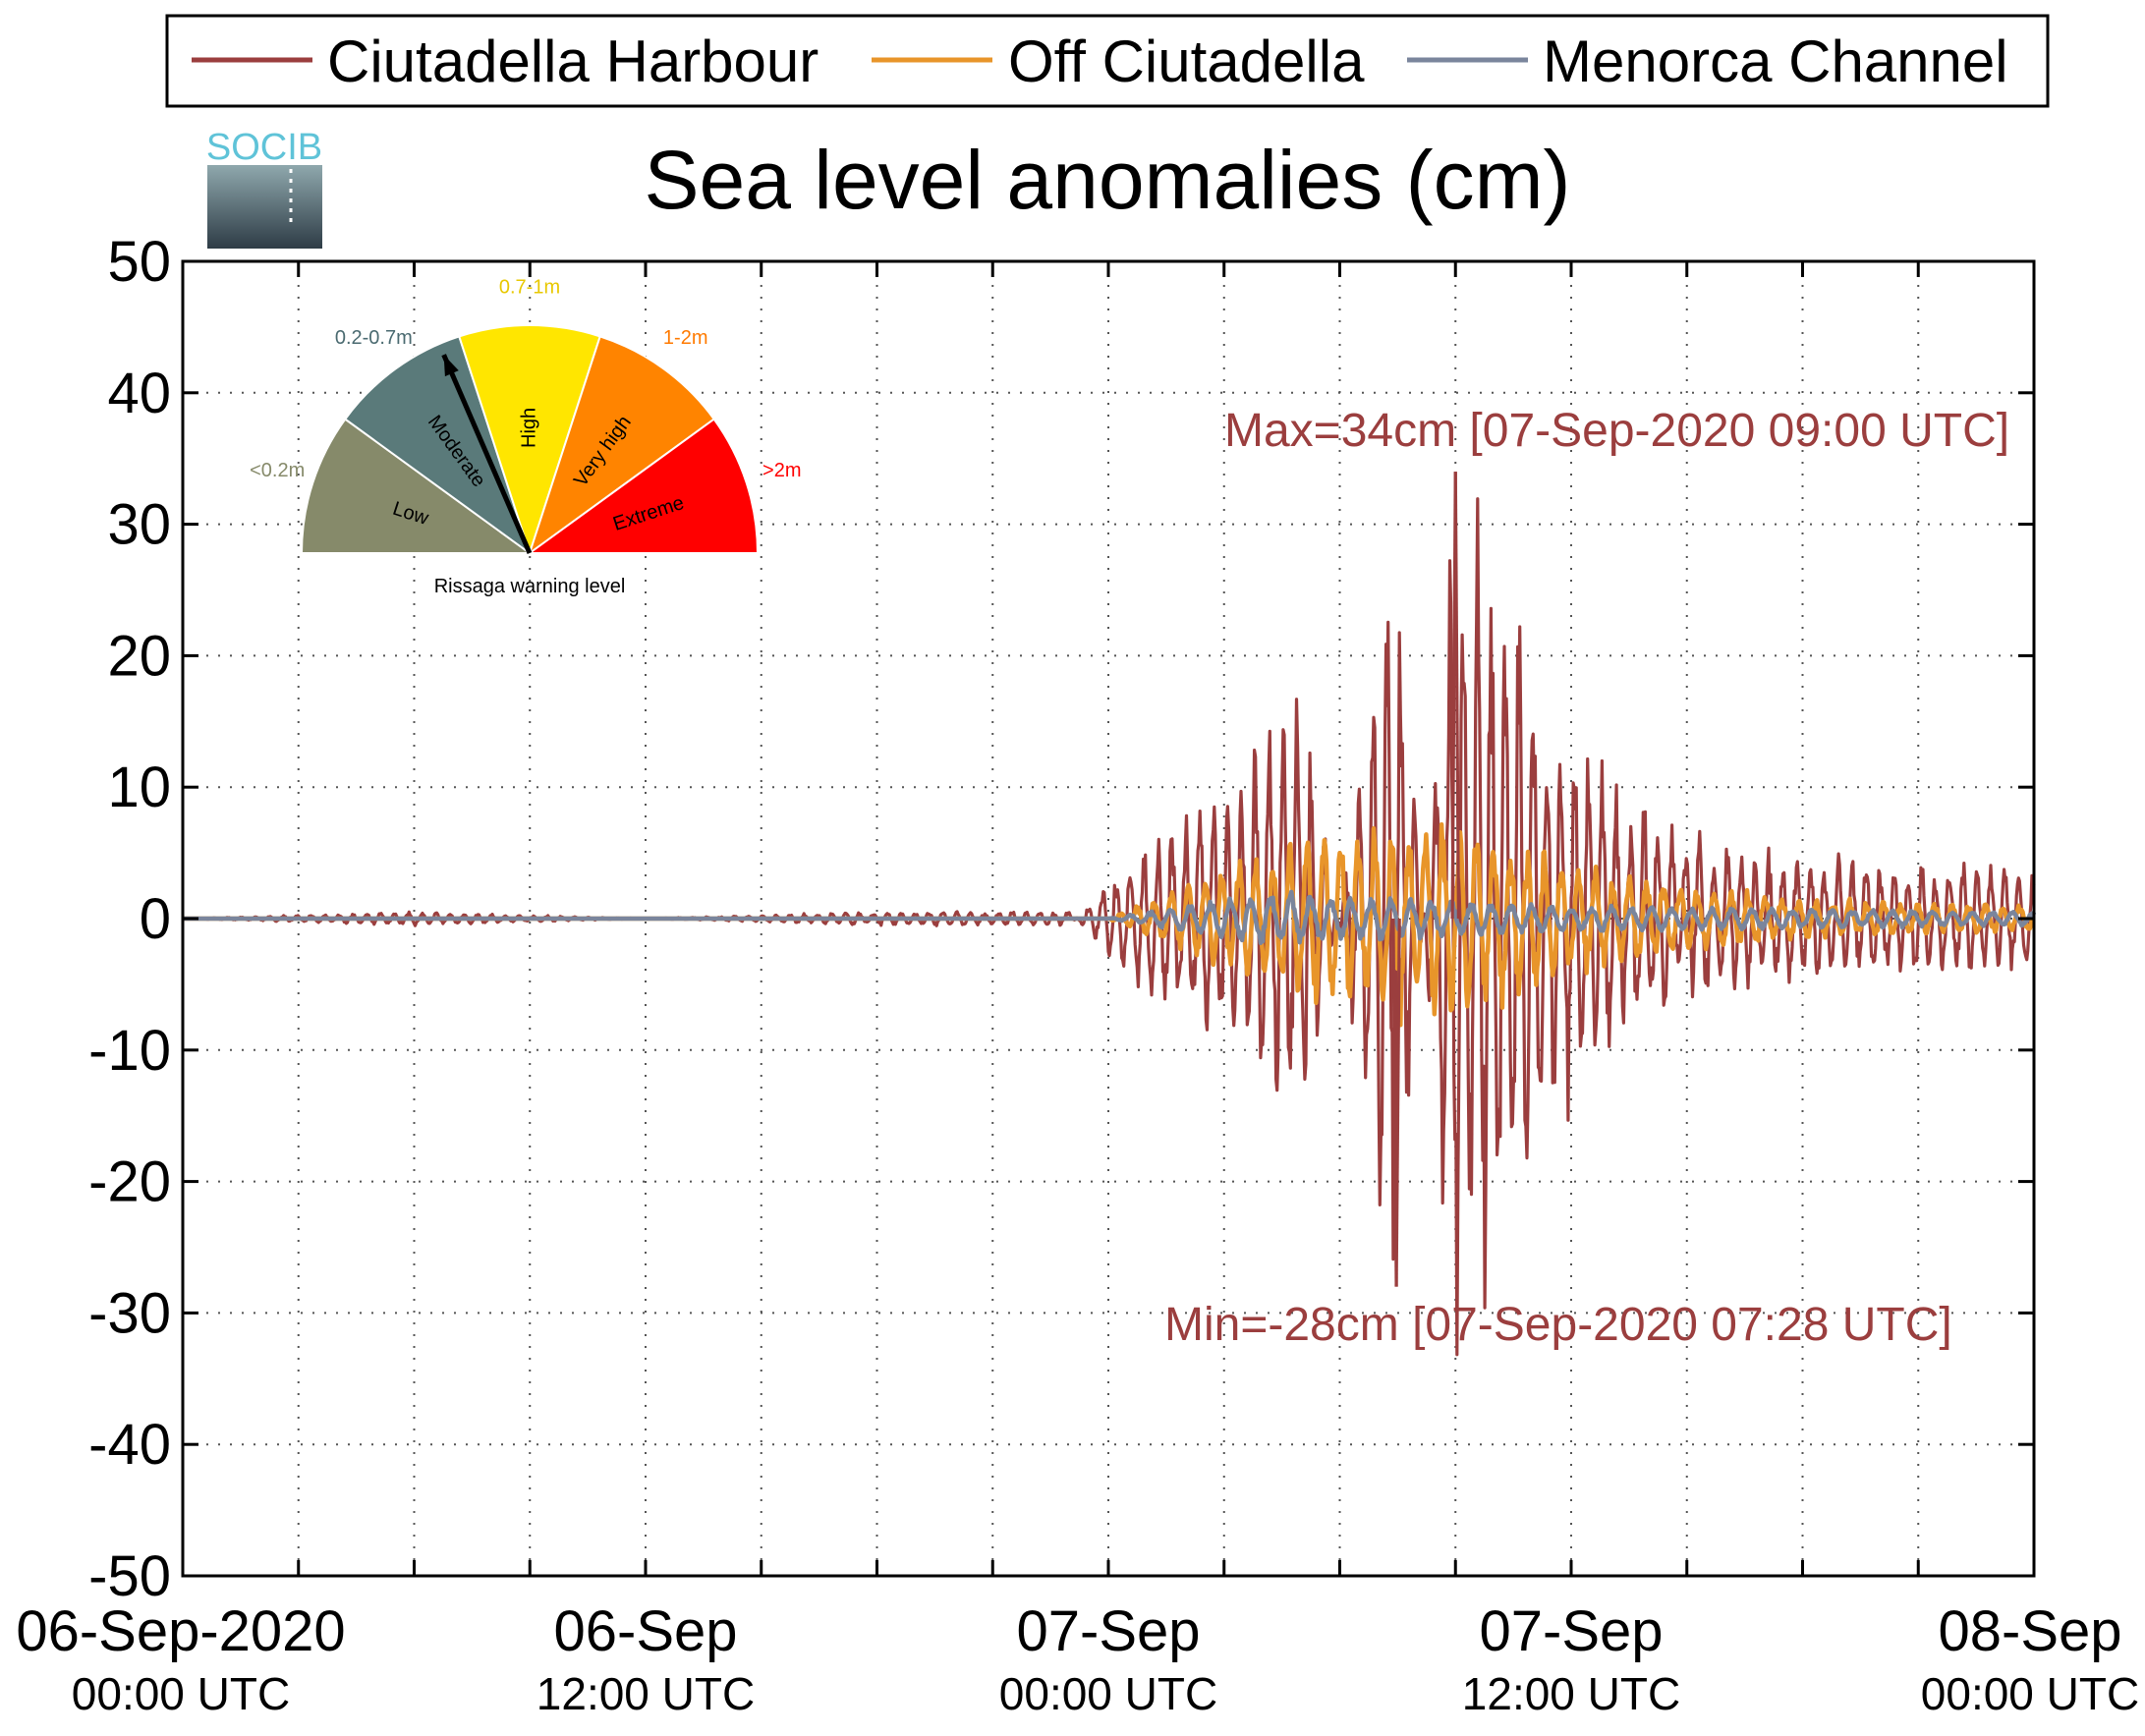  Describe the element at coordinates (529, 287) in the screenshot. I see `gauge-segment-range: 0.7-1m` at that location.